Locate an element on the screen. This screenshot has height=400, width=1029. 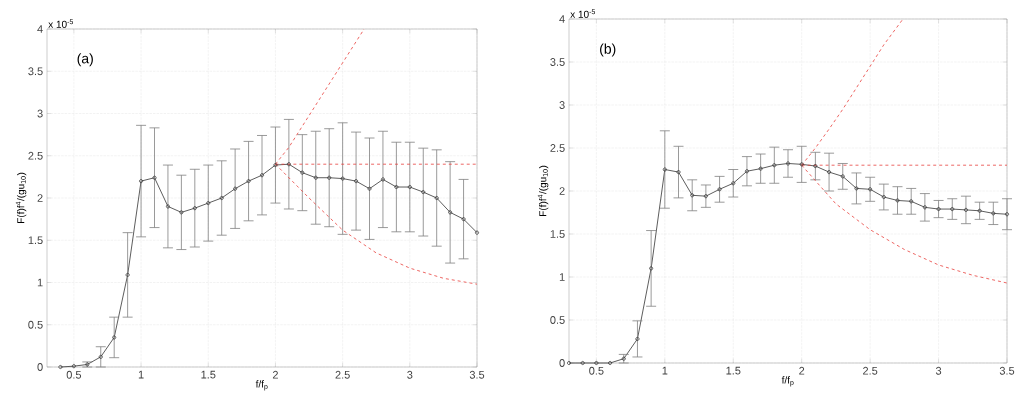
annotation: (b) is located at coordinates (608, 50).